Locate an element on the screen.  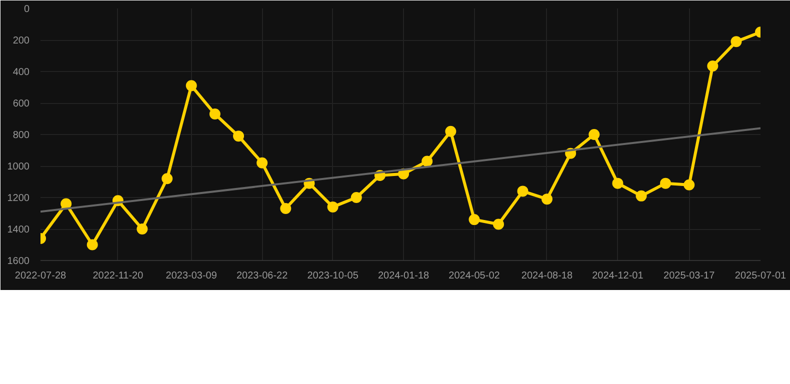
y-tick-label: 400 is located at coordinates (21, 72).